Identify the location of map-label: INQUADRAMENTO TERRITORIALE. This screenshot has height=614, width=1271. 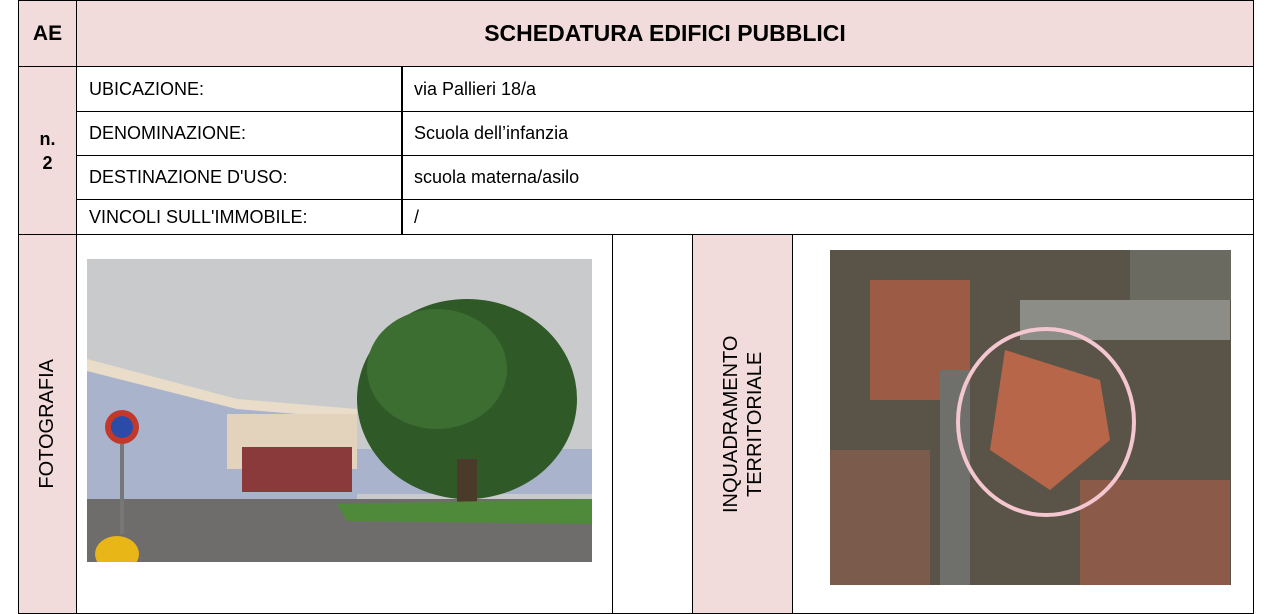
(742, 424).